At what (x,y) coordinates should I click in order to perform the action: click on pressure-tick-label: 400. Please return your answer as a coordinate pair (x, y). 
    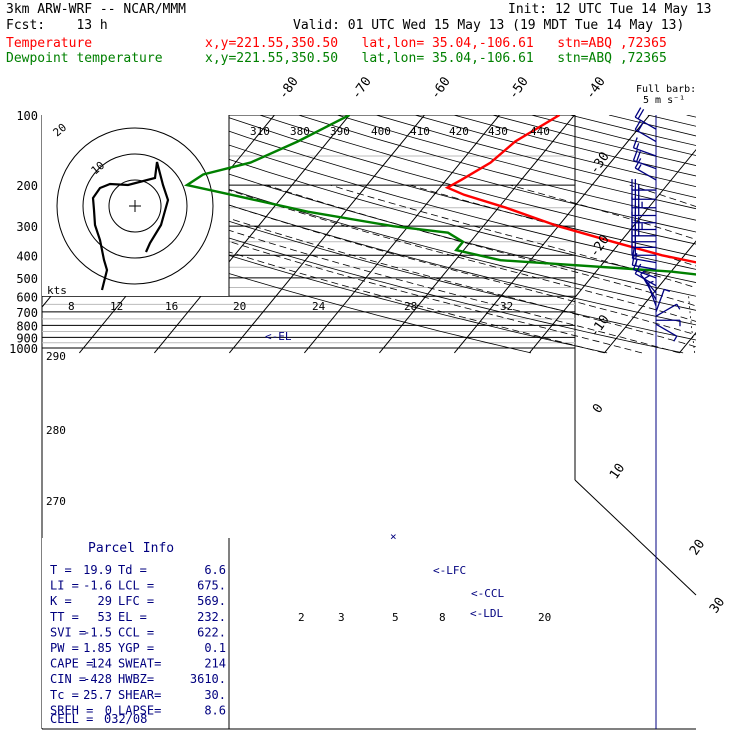
    Looking at the image, I should click on (27, 256).